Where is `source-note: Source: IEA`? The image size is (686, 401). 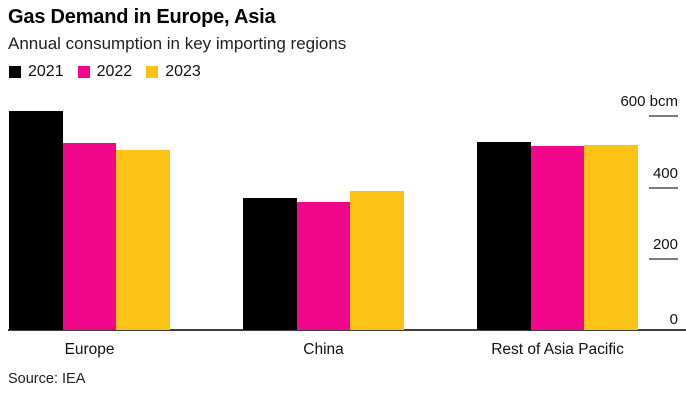 source-note: Source: IEA is located at coordinates (47, 379).